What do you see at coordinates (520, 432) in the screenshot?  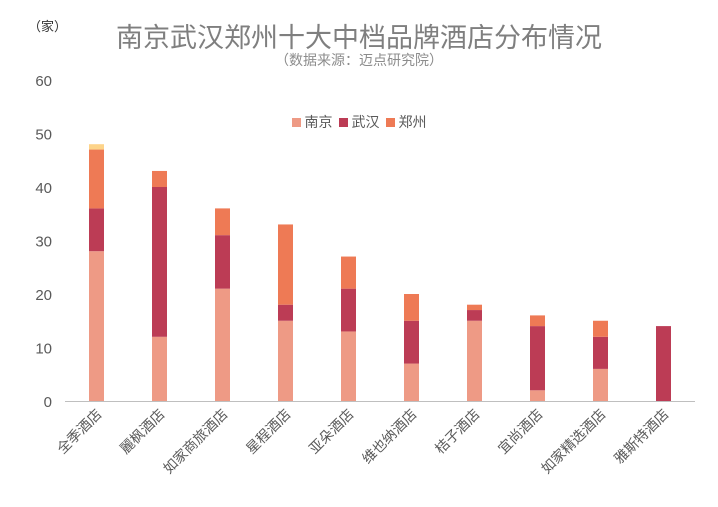 I see `x-tick-label: 宜尚酒店` at bounding box center [520, 432].